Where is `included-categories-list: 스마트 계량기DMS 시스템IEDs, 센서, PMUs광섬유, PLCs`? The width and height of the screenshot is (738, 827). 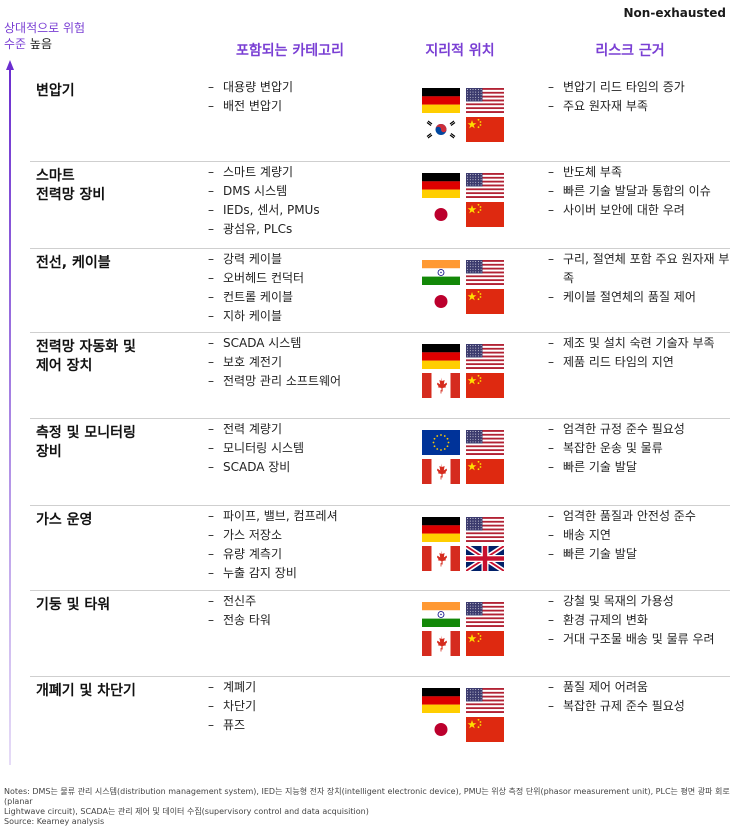 included-categories-list: 스마트 계량기DMS 시스템IEDs, 센서, PMUs광섬유, PLCs is located at coordinates (308, 201).